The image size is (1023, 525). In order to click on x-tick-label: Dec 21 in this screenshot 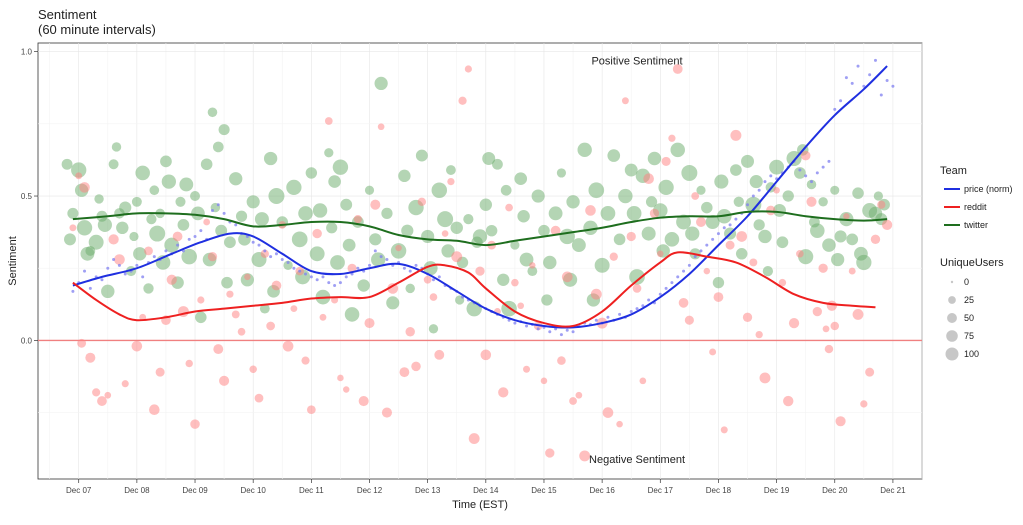, I will do `click(893, 490)`.